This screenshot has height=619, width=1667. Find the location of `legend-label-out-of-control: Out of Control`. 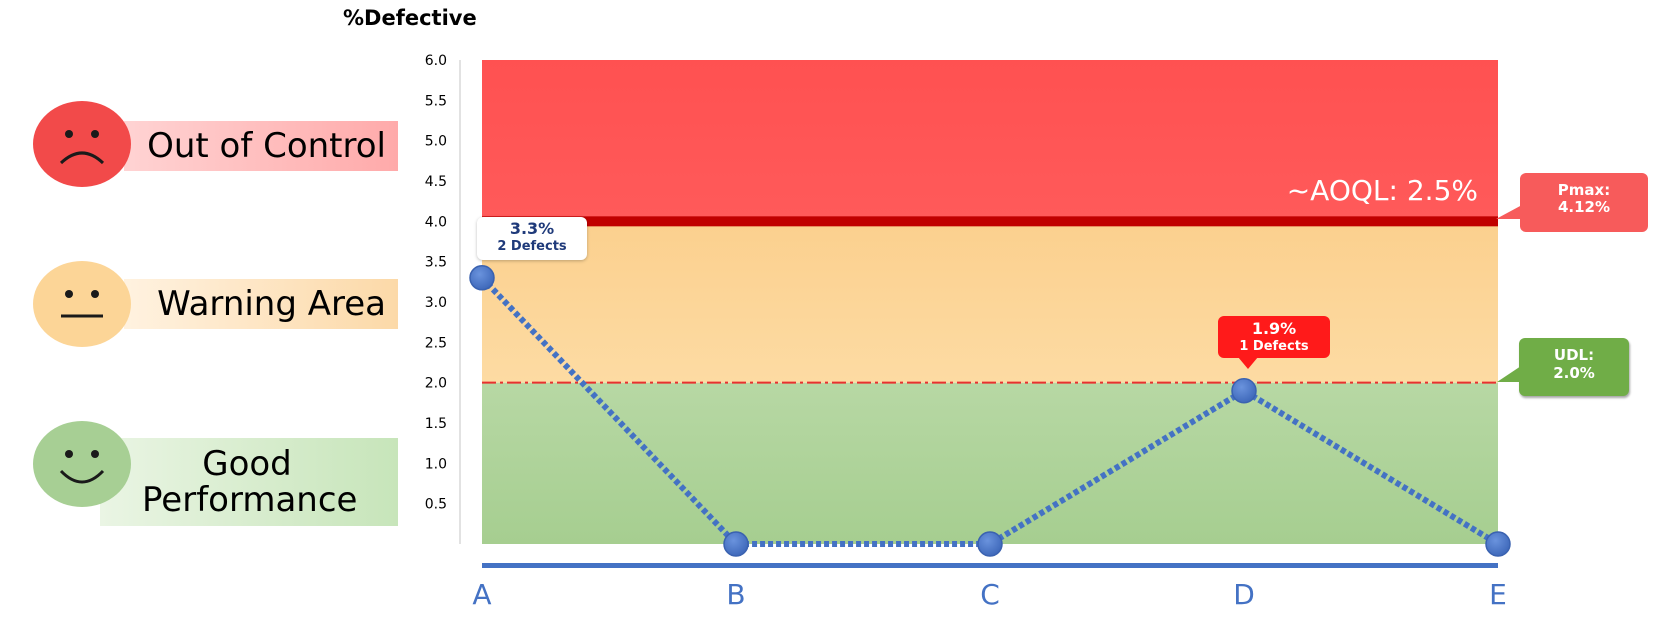

legend-label-out-of-control: Out of Control is located at coordinates (266, 146).